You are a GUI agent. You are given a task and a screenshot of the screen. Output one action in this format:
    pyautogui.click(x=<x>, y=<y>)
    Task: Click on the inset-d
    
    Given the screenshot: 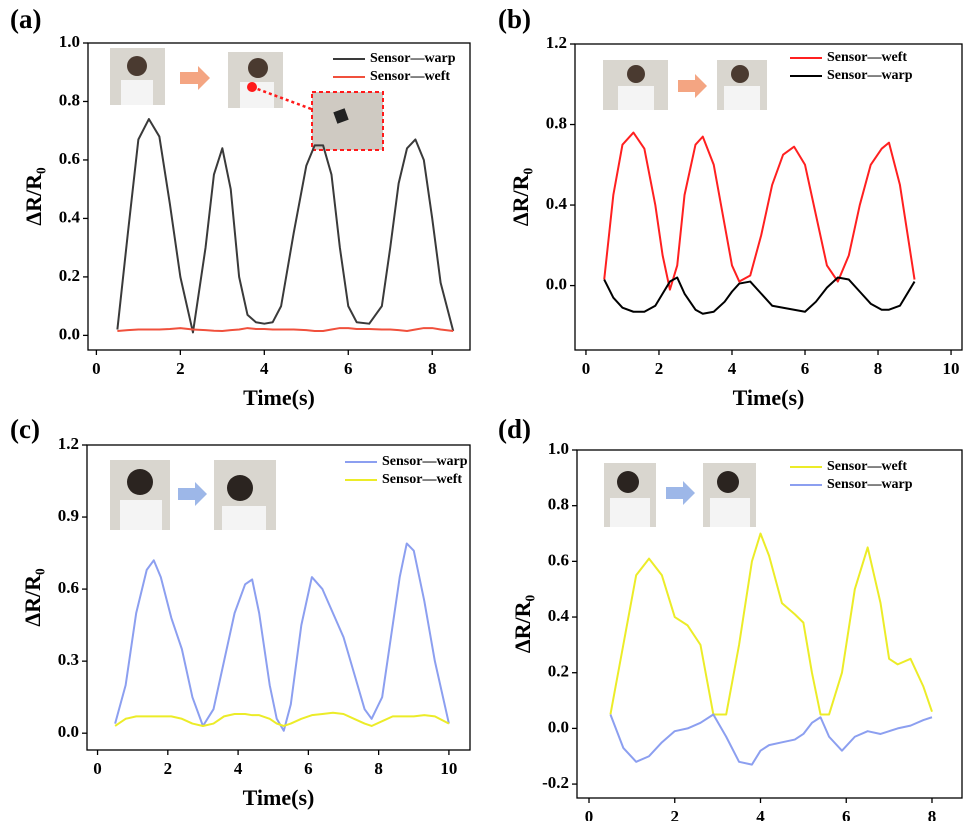 What is the action you would take?
    pyautogui.click(x=680, y=495)
    